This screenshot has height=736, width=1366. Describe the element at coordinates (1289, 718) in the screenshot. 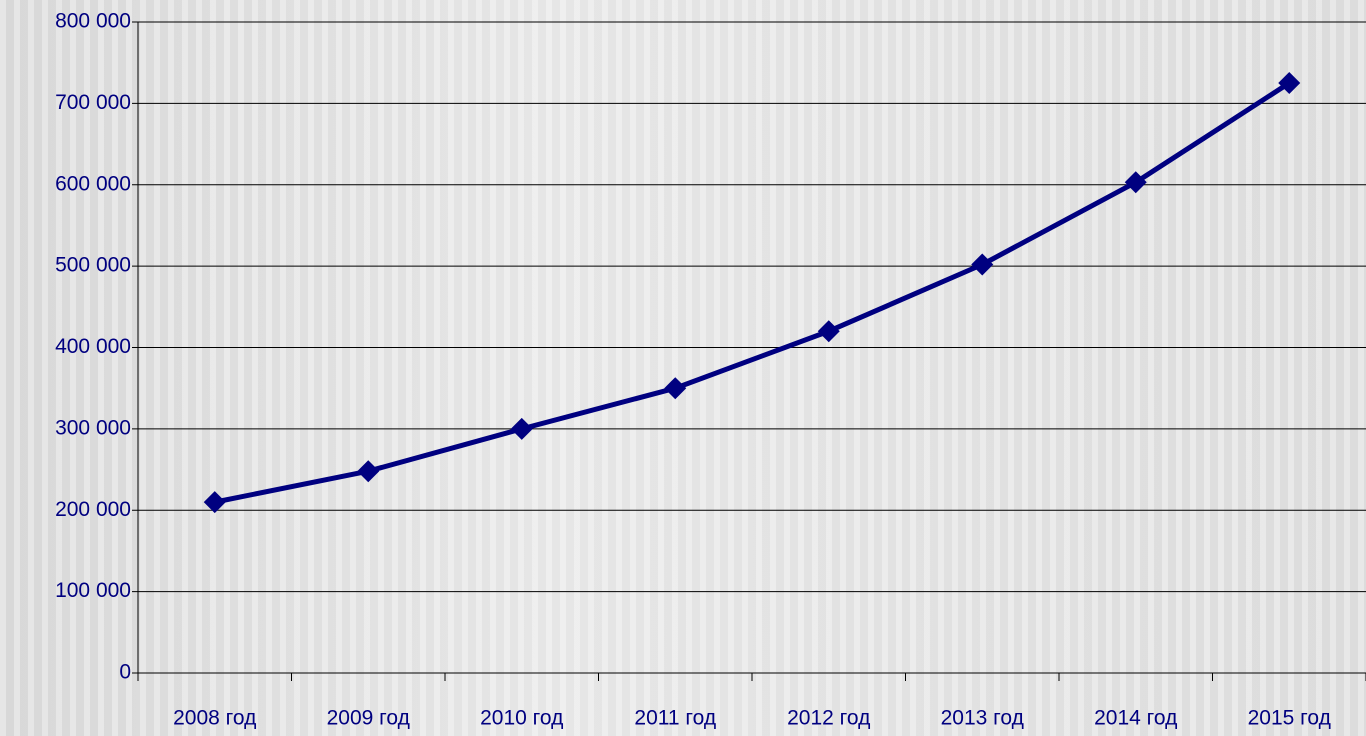

I see `x-tick-label: 2015 год` at that location.